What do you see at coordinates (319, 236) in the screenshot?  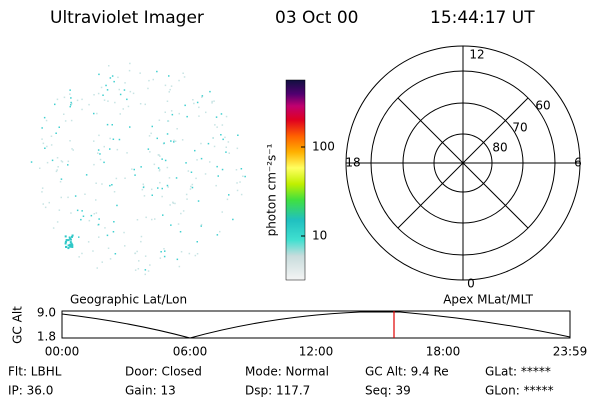 I see `colorbar-tick-label: 10` at bounding box center [319, 236].